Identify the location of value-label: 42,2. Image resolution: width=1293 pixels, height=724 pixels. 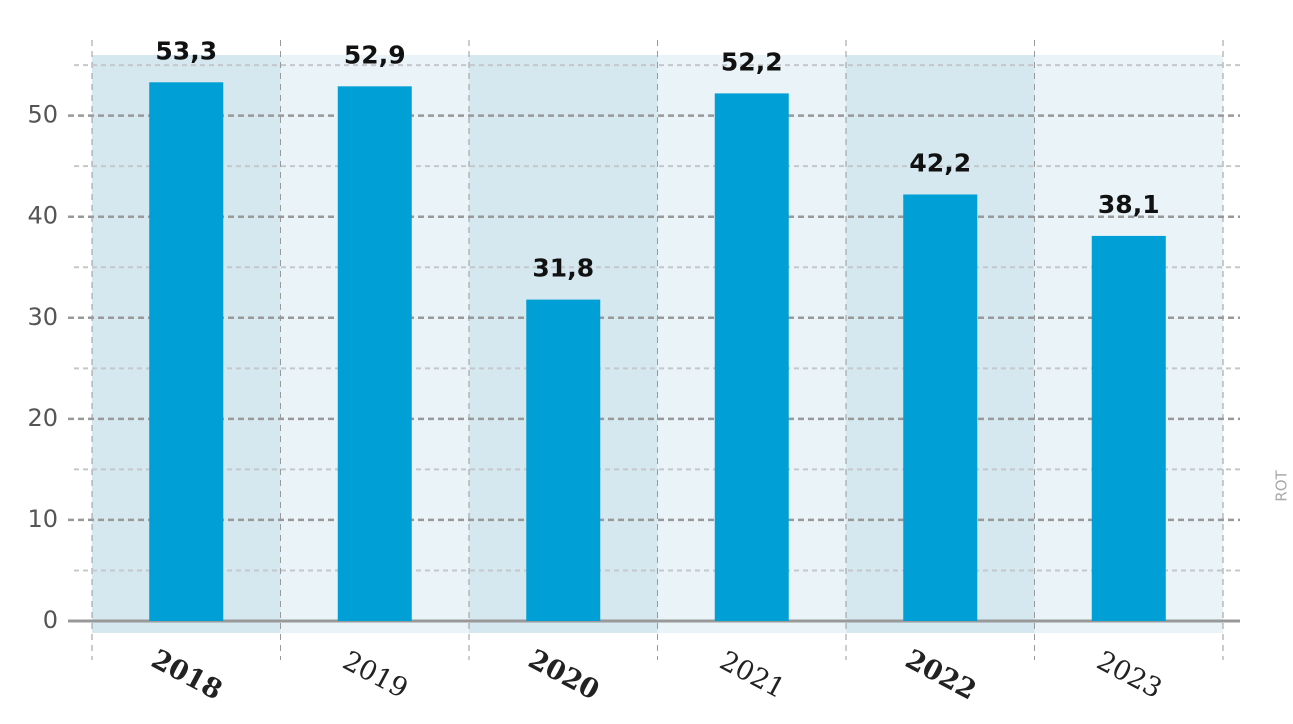
(940, 162).